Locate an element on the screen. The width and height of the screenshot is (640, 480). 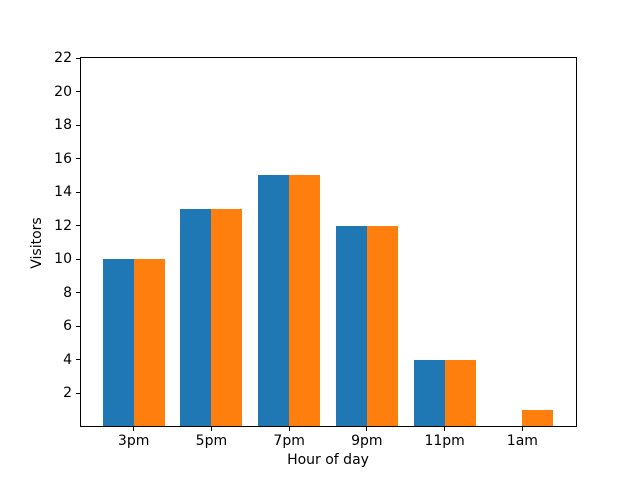
x-tick-label-3pm: 3pm is located at coordinates (133, 441).